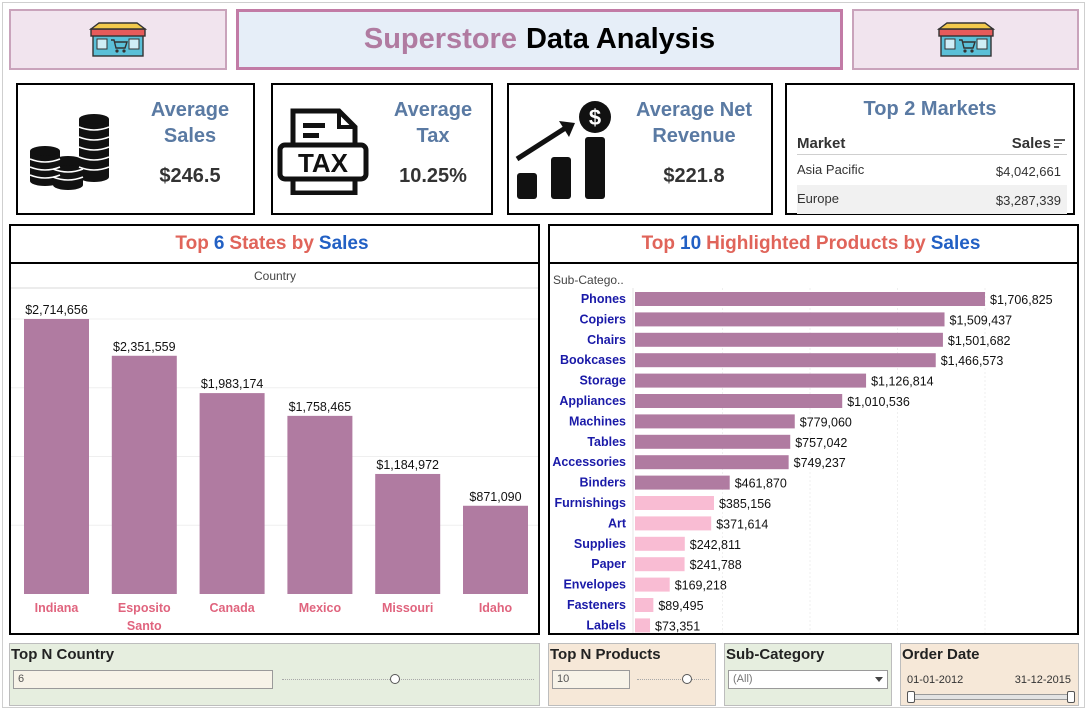 The width and height of the screenshot is (1090, 712). Describe the element at coordinates (932, 144) in the screenshot. I see `markets-header-row: Market Sales` at that location.